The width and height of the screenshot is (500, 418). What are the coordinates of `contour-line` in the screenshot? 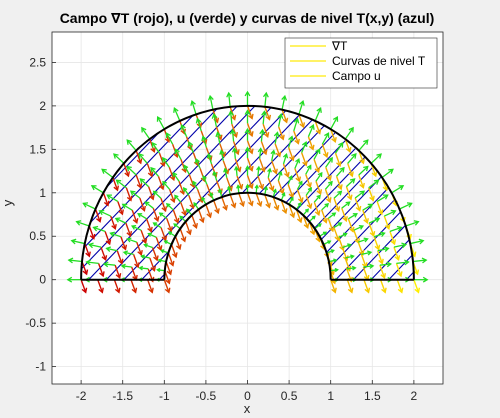 It's located at (400, 268).